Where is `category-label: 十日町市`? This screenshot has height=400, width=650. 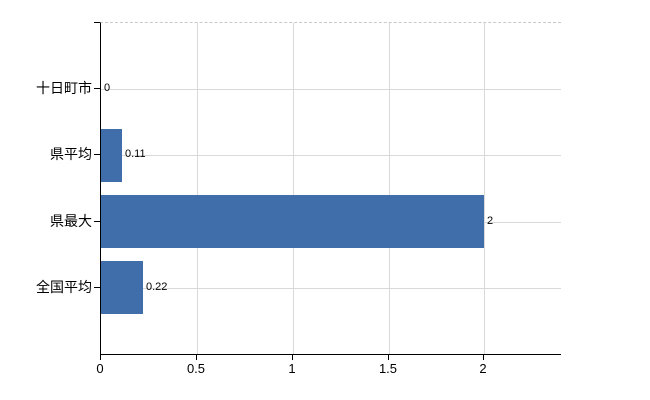 category-label: 十日町市 is located at coordinates (64, 88).